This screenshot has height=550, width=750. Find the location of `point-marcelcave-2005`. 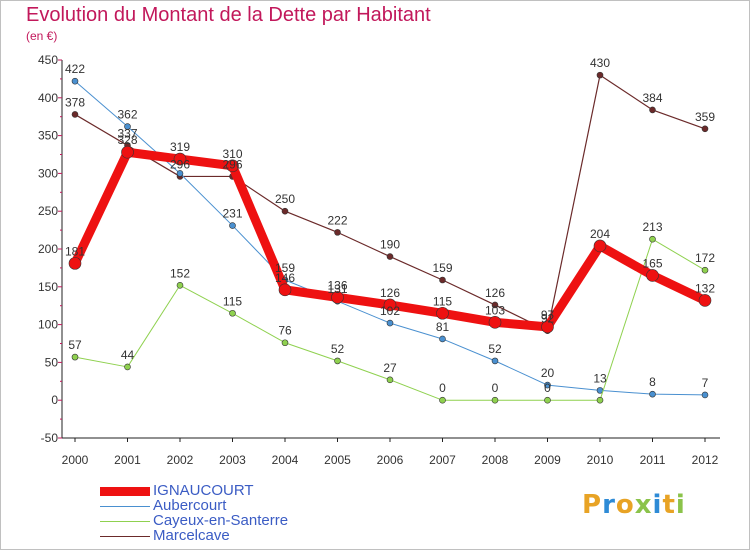

point-marcelcave-2005 is located at coordinates (337, 232).